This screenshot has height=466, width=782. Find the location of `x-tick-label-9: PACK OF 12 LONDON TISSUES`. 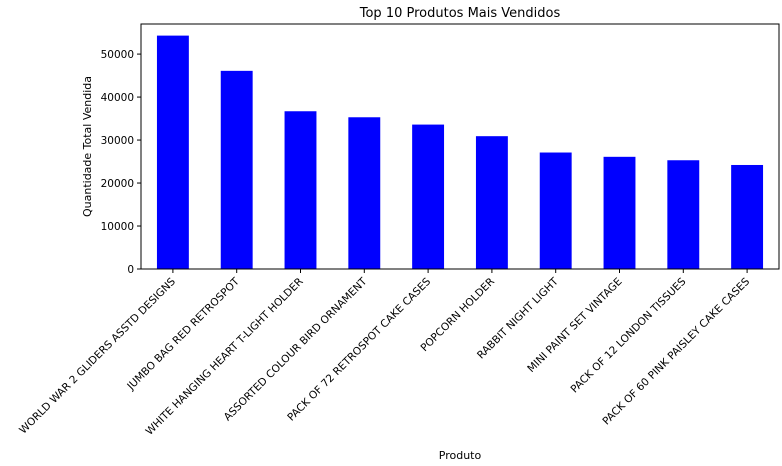

x-tick-label-9: PACK OF 12 LONDON TISSUES is located at coordinates (629, 335).